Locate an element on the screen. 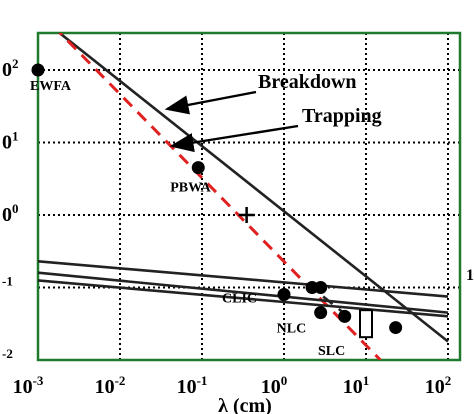  point-label-slc: SLC is located at coordinates (331, 351).